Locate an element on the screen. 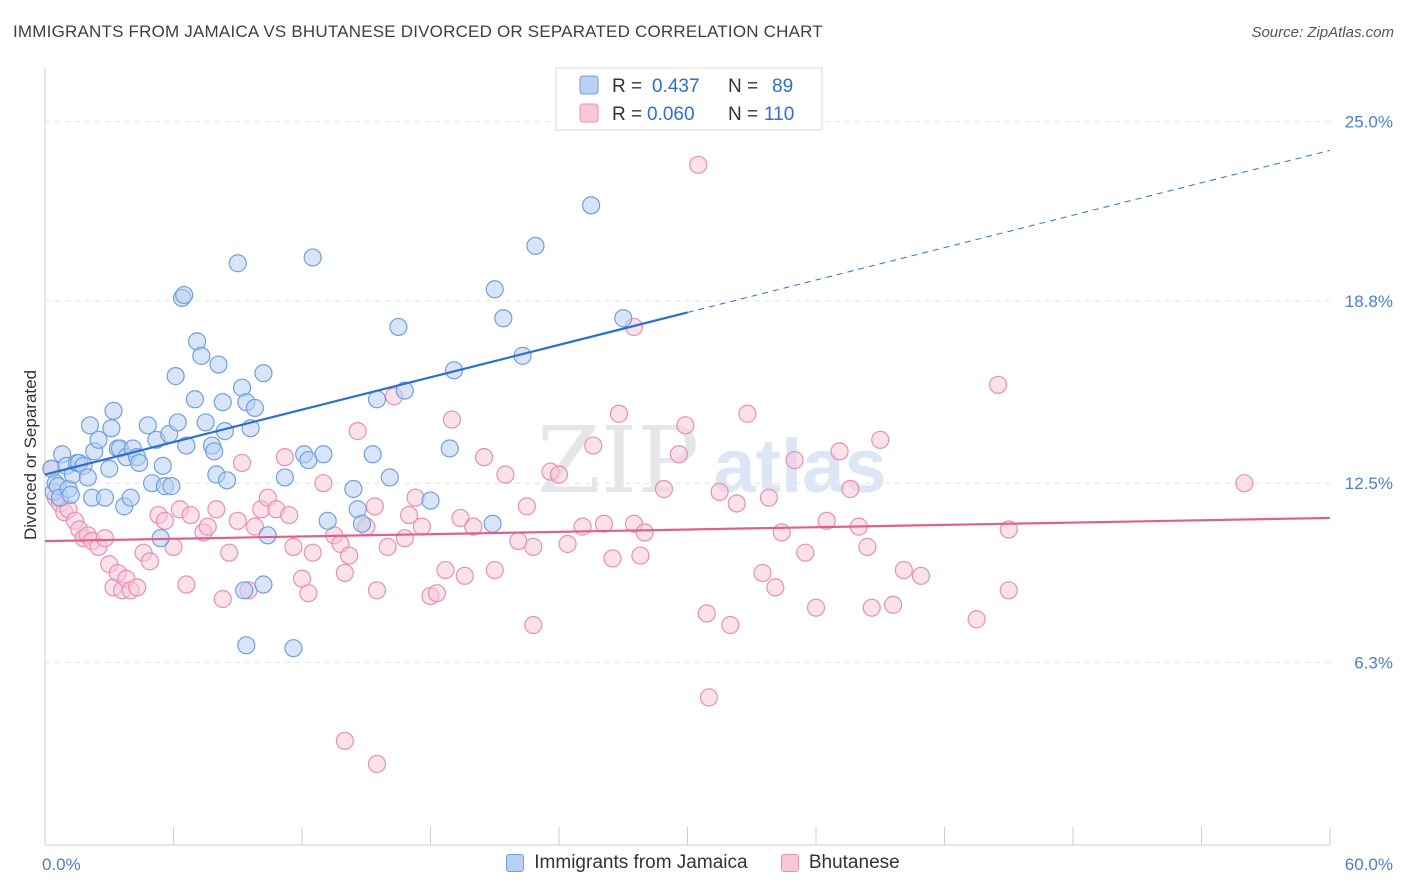 The width and height of the screenshot is (1406, 892). legend-swatch-bhutanese is located at coordinates (589, 113).